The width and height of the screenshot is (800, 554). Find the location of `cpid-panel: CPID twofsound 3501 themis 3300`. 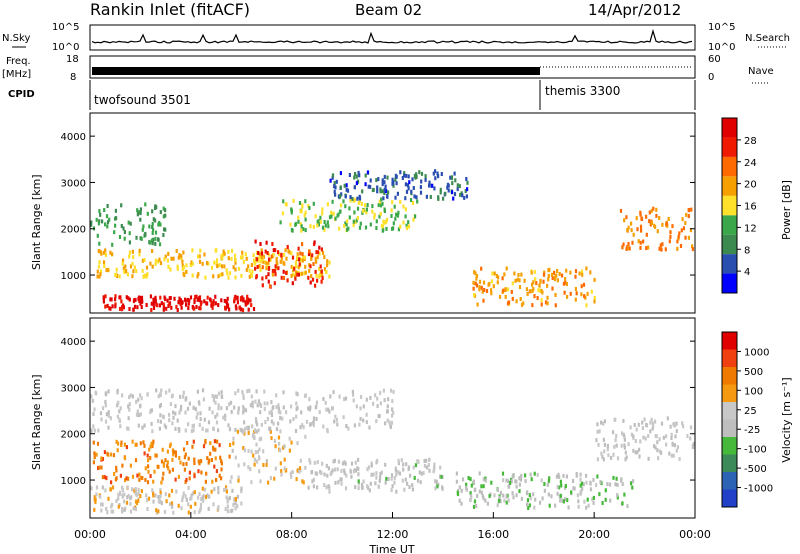

cpid-panel: CPID twofsound 3501 themis 3300 is located at coordinates (352, 95).